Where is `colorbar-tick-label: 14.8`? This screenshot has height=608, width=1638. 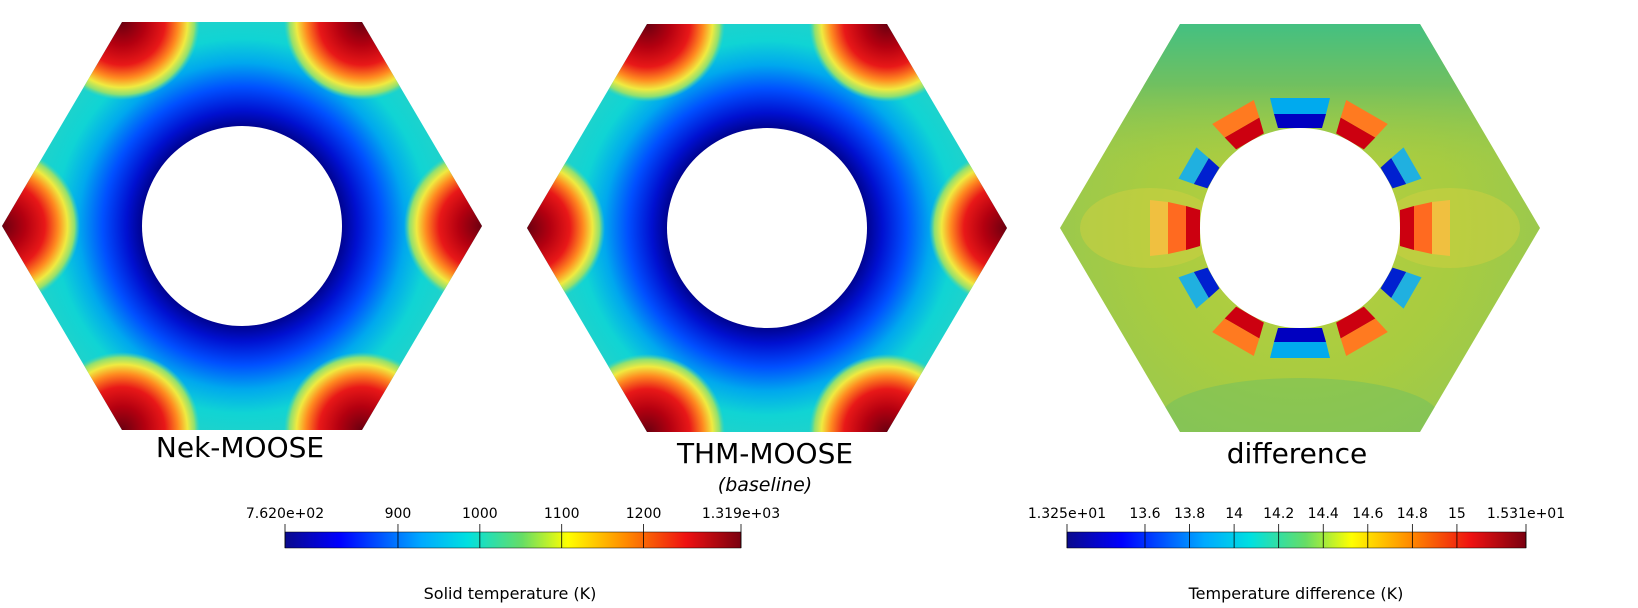 colorbar-tick-label: 14.8 is located at coordinates (1412, 514).